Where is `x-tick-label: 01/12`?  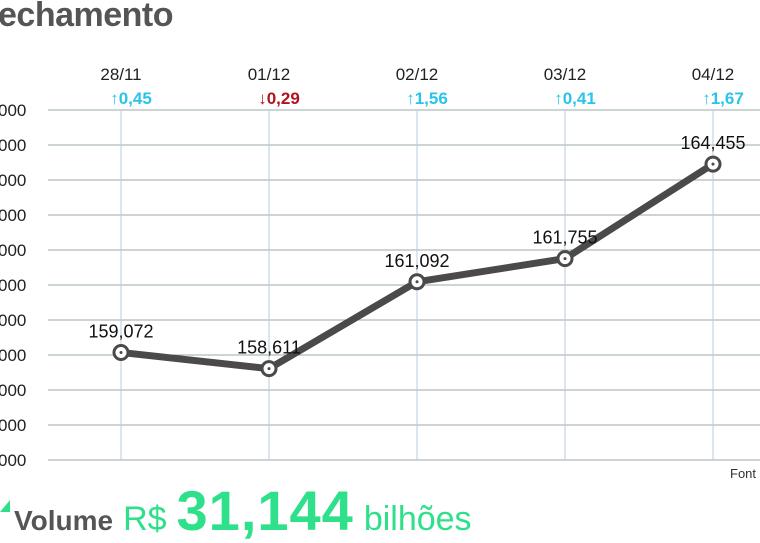 x-tick-label: 01/12 is located at coordinates (269, 74).